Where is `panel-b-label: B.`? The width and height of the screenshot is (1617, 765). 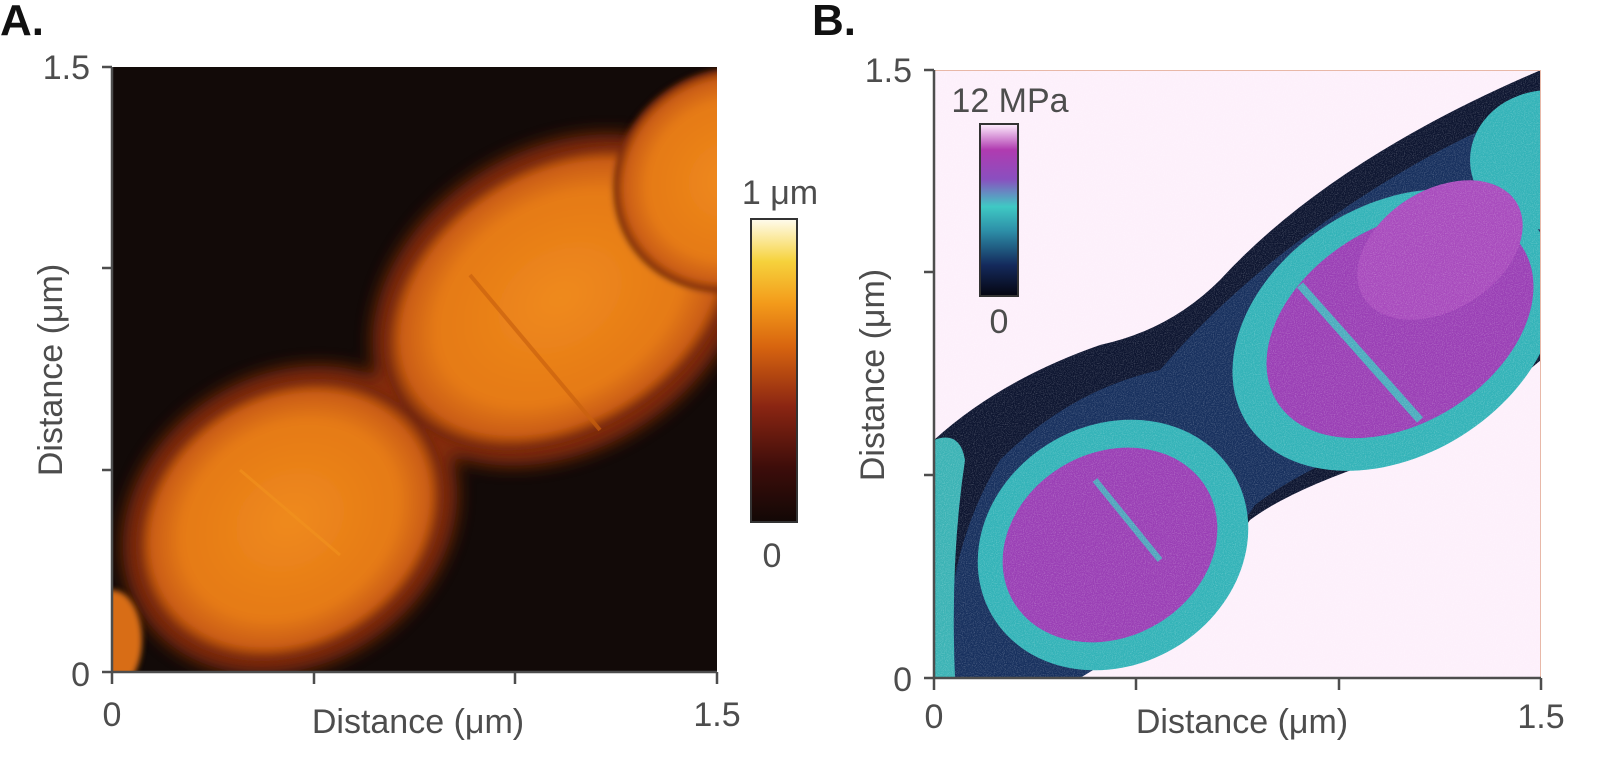
panel-b-label: B. is located at coordinates (834, 22).